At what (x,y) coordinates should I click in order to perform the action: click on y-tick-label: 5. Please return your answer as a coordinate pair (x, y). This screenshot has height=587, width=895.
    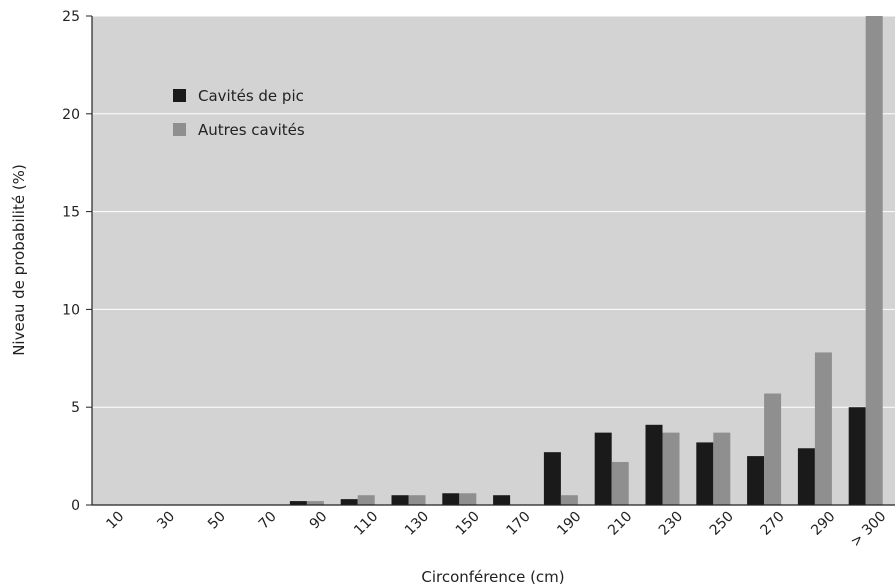
    Looking at the image, I should click on (75, 408).